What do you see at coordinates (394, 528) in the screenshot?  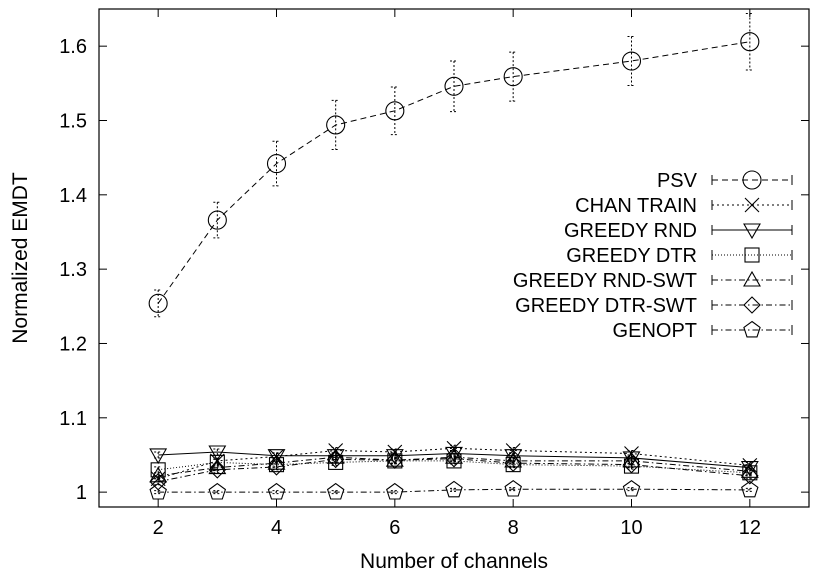 I see `x-tick-label: 6` at bounding box center [394, 528].